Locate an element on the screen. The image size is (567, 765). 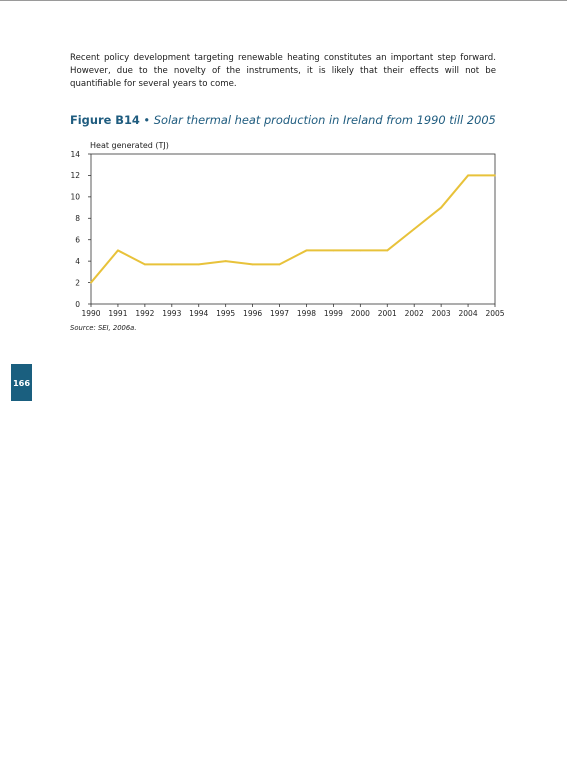
x-tick-label: 1992 is located at coordinates (144, 313).